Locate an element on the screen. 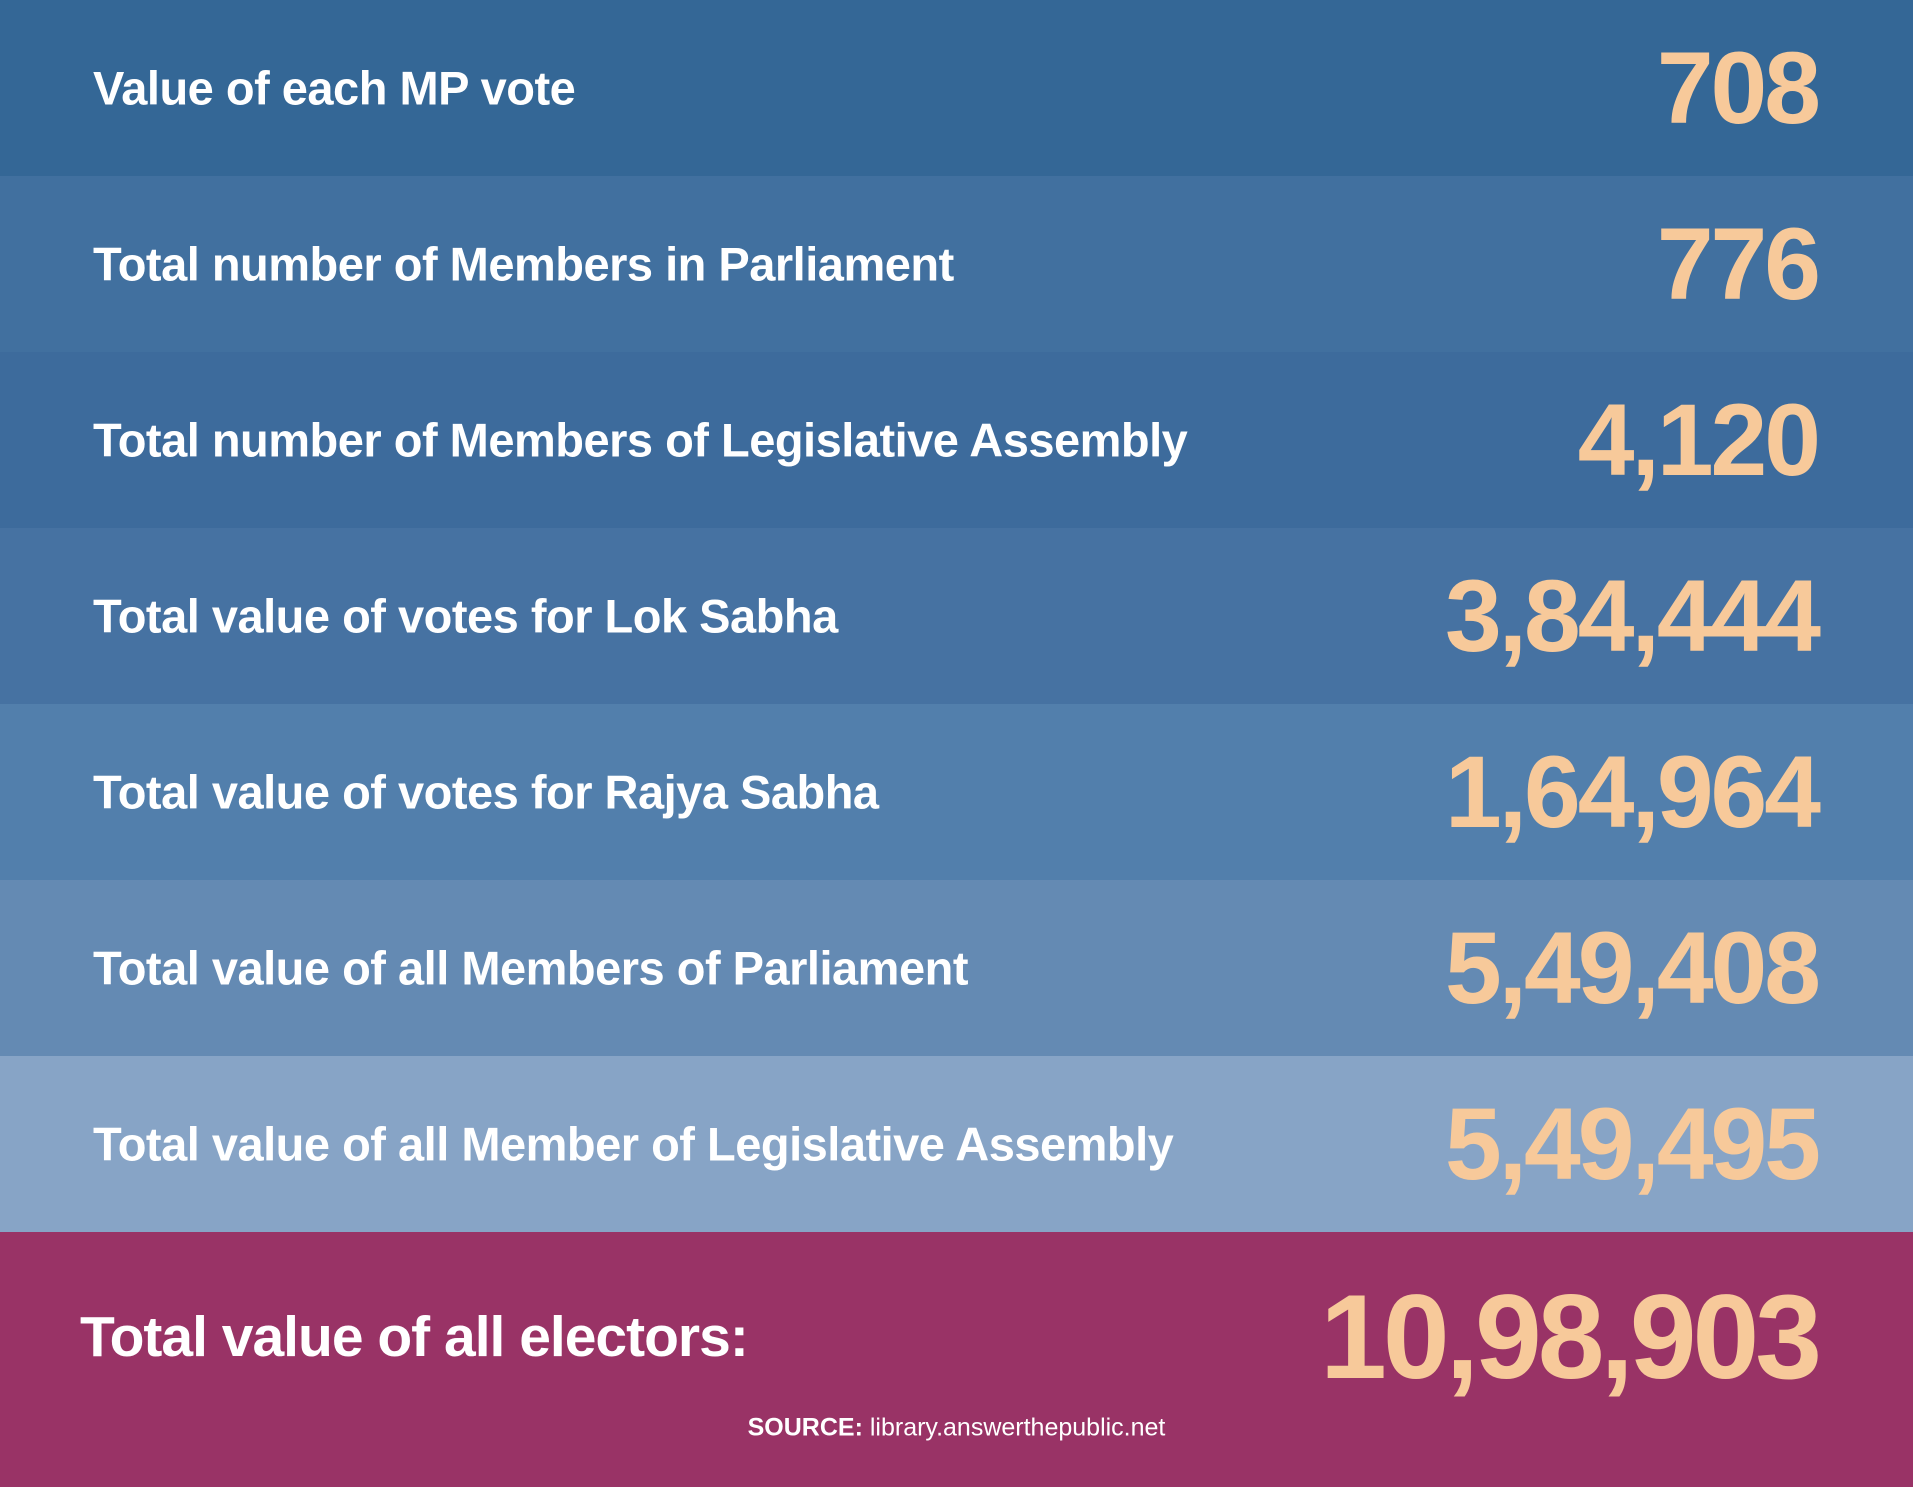 Image resolution: width=1913 pixels, height=1487 pixels. row-value: 5,49,408 is located at coordinates (1632, 968).